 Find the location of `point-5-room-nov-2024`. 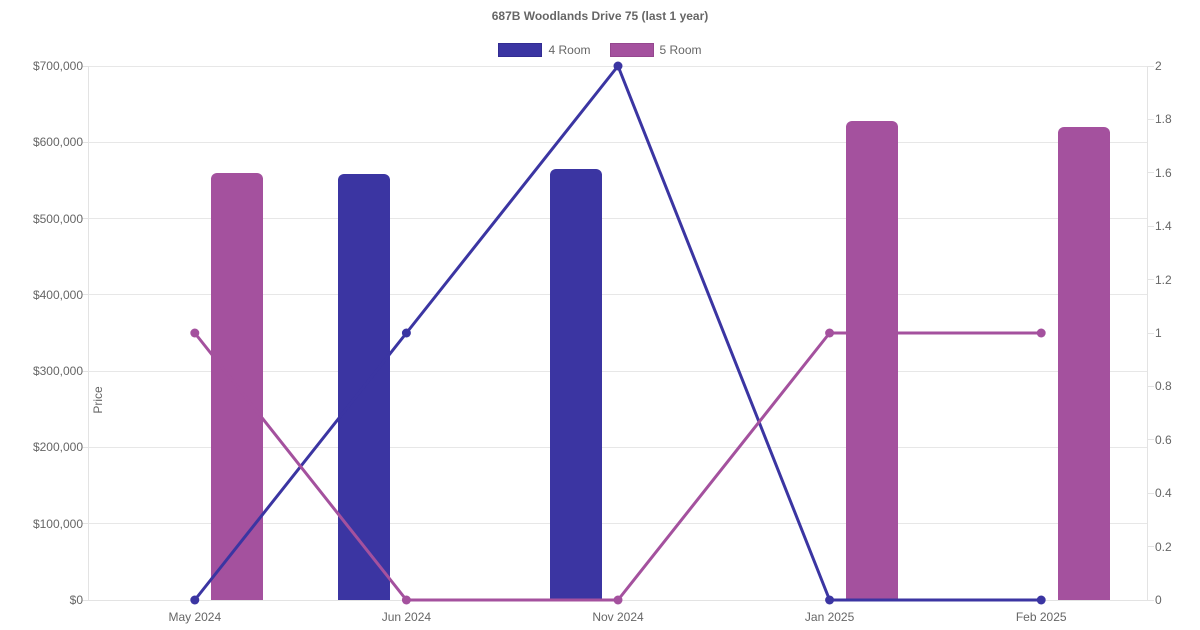

point-5-room-nov-2024 is located at coordinates (618, 600).